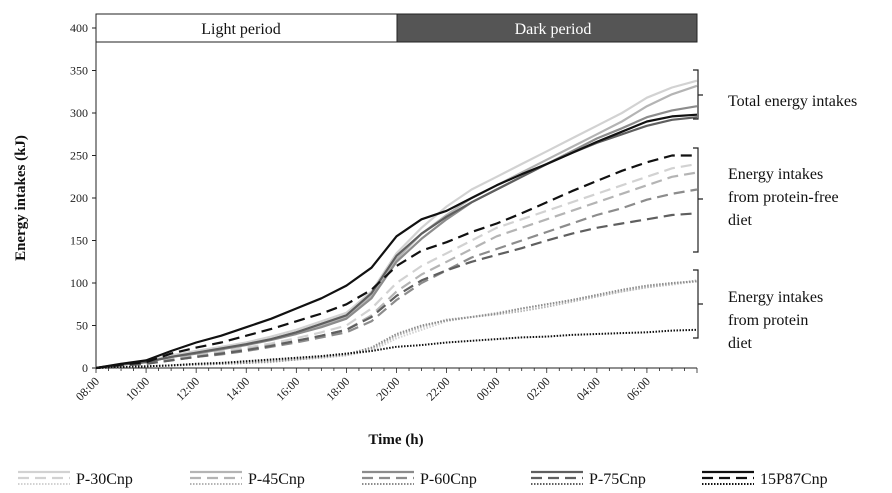 The width and height of the screenshot is (892, 493). I want to click on annotation-total: Total energy intakes, so click(792, 101).